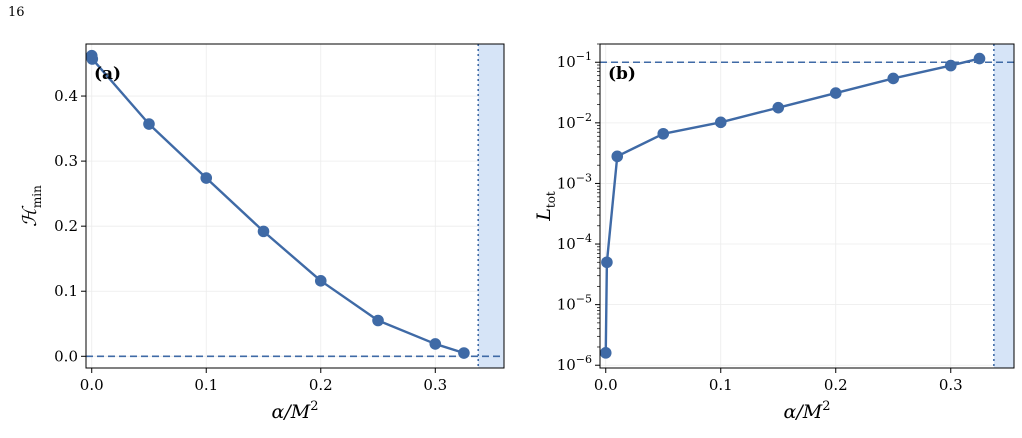 This screenshot has width=1022, height=438. What do you see at coordinates (622, 74) in the screenshot?
I see `panel-label: (b)` at bounding box center [622, 74].